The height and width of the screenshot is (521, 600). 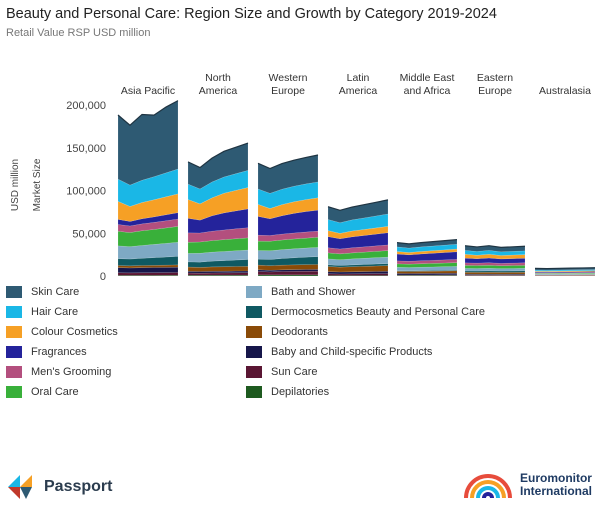 I want to click on legend-item: Depilatories, so click(x=287, y=392).